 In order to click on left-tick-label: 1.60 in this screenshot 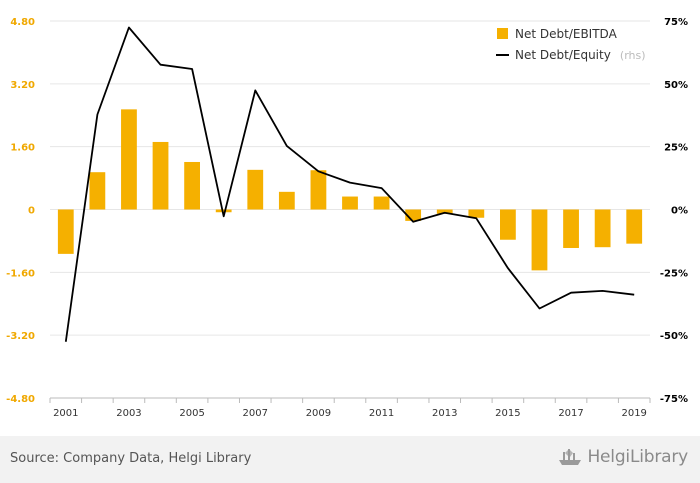, I will do `click(22, 148)`.